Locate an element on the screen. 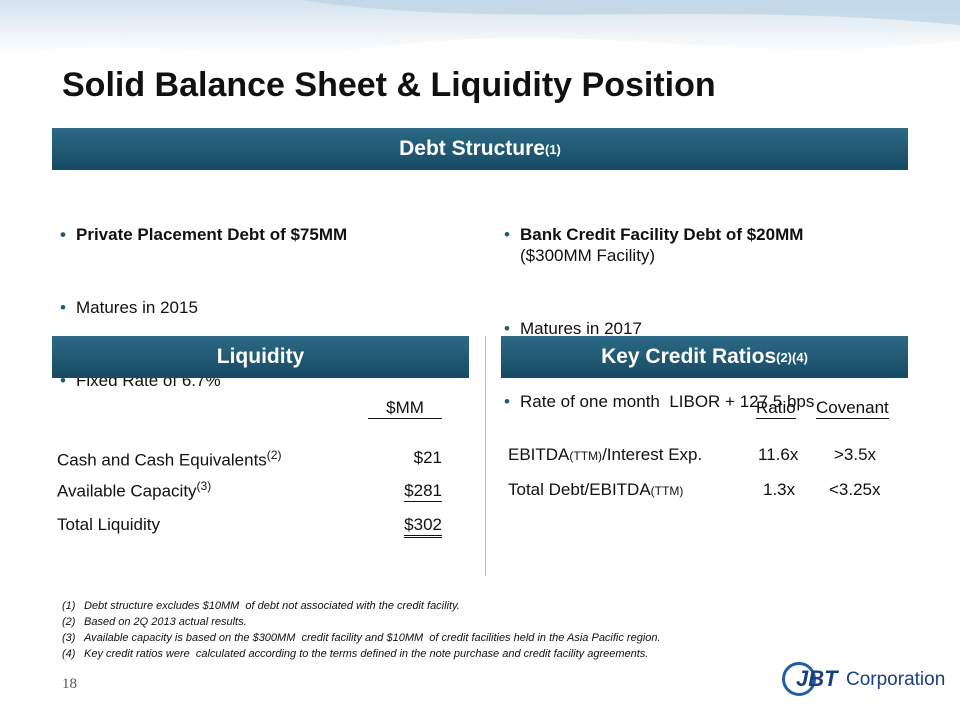  row-label: Total Liquidity is located at coordinates (109, 524).